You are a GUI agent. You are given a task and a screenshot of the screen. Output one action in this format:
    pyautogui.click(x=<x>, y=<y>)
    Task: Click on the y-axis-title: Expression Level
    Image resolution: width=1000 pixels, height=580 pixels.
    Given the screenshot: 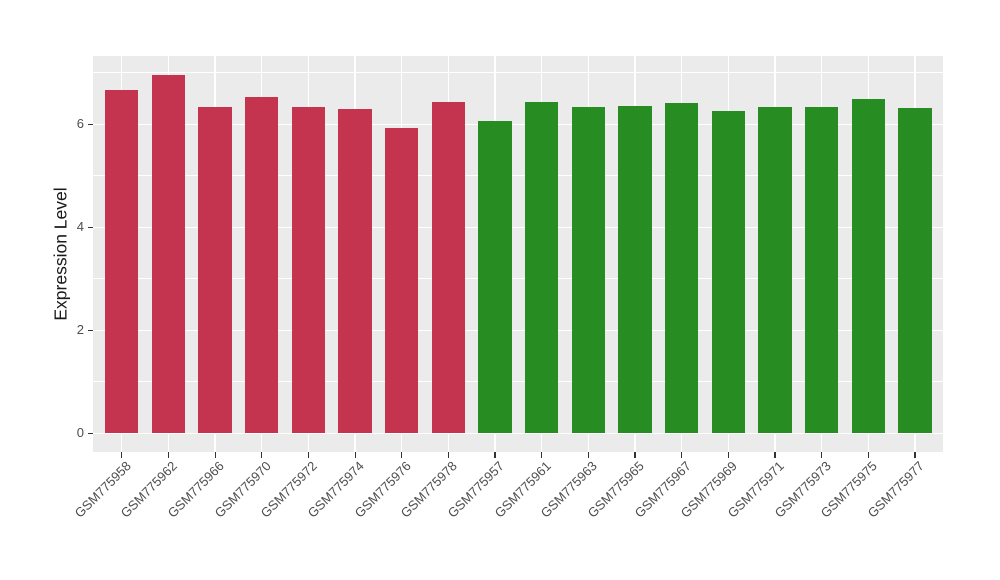 What is the action you would take?
    pyautogui.click(x=60, y=254)
    